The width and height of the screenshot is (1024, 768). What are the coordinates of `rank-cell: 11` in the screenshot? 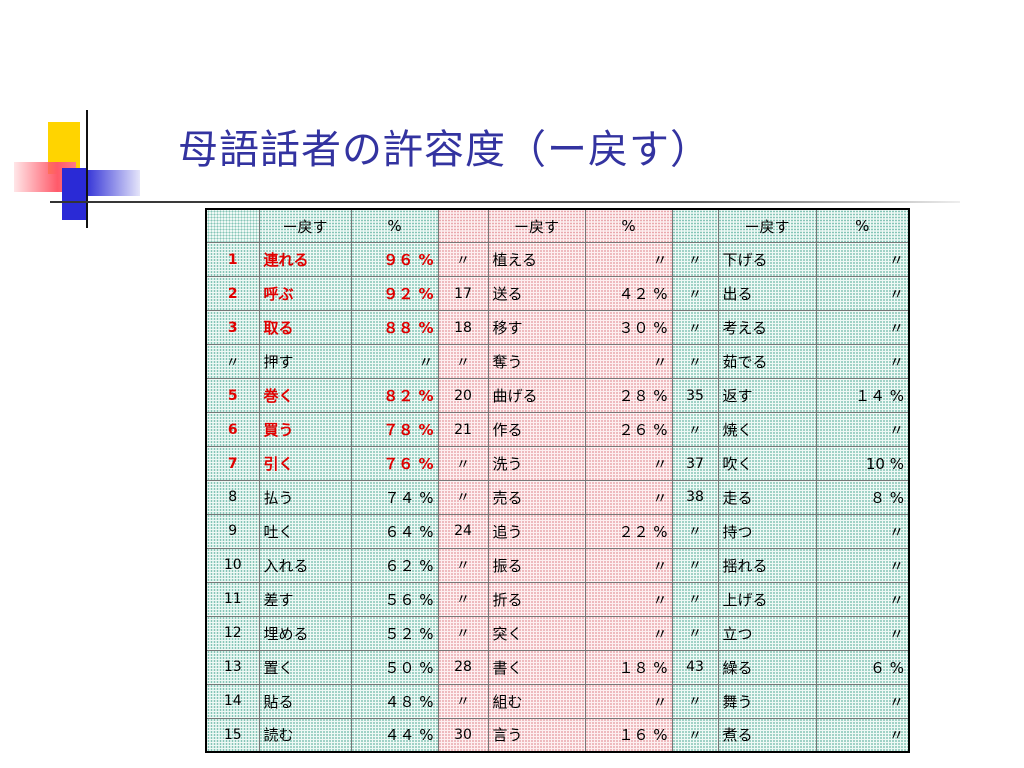 It's located at (232, 599).